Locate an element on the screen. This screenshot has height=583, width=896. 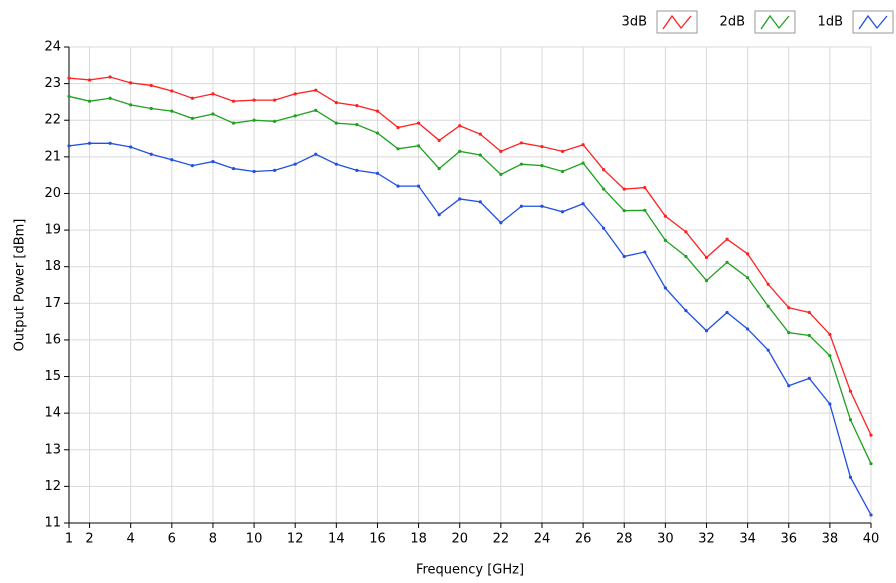
x-tick-label: 20 is located at coordinates (459, 539).